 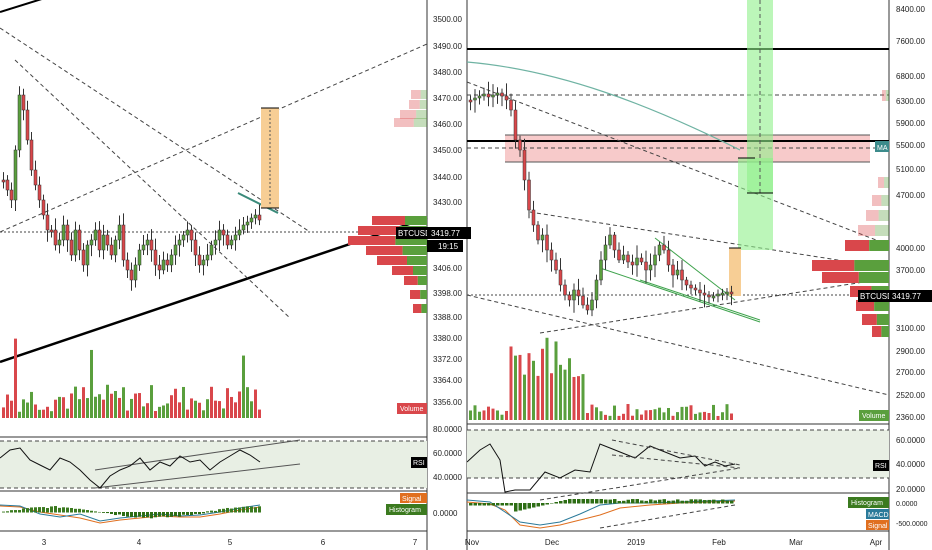 I want to click on right-macd-tick: 0.0000, so click(x=907, y=504).